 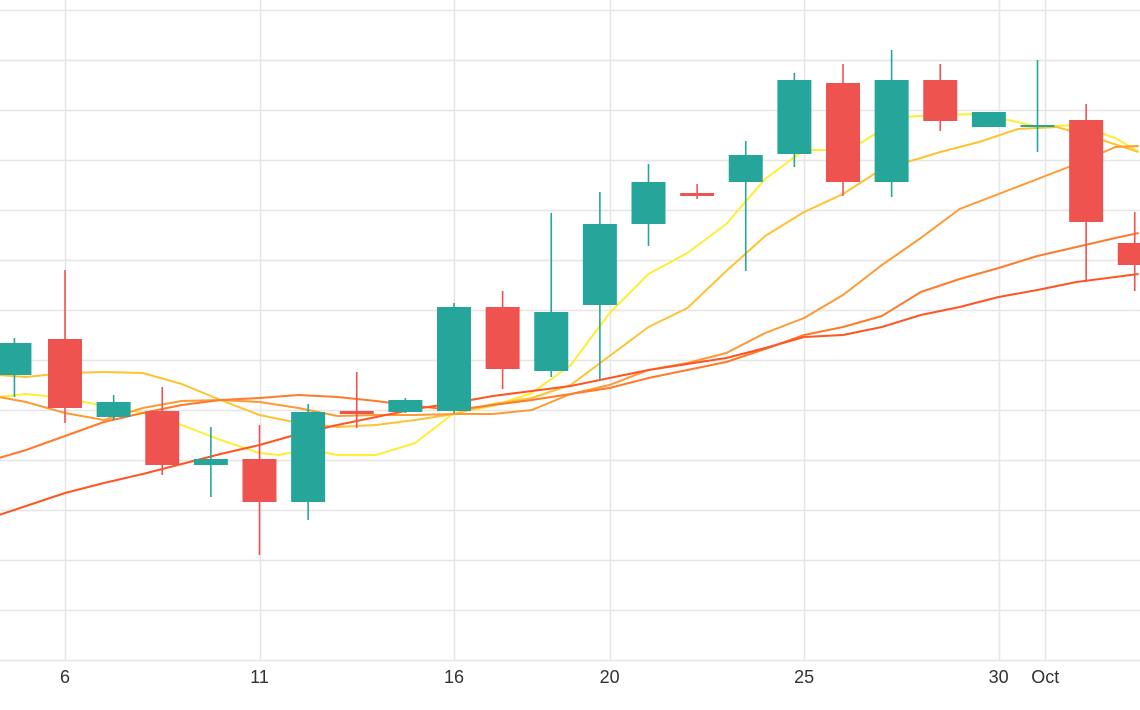 What do you see at coordinates (259, 677) in the screenshot?
I see `x-tick-label: 11` at bounding box center [259, 677].